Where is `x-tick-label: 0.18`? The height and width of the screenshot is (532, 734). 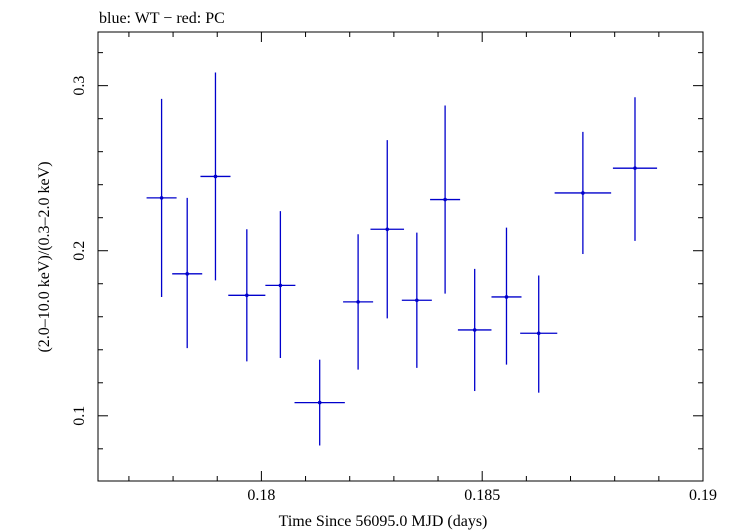
x-tick-label: 0.18 is located at coordinates (261, 495).